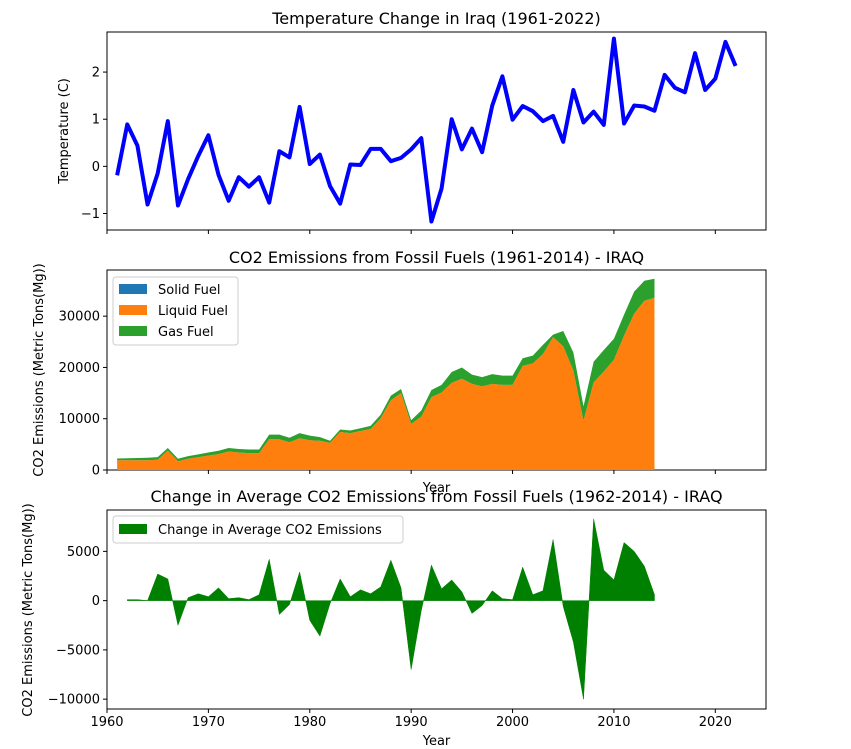 The height and width of the screenshot is (749, 851). I want to click on y-tick-label: 30000, so click(79, 317).